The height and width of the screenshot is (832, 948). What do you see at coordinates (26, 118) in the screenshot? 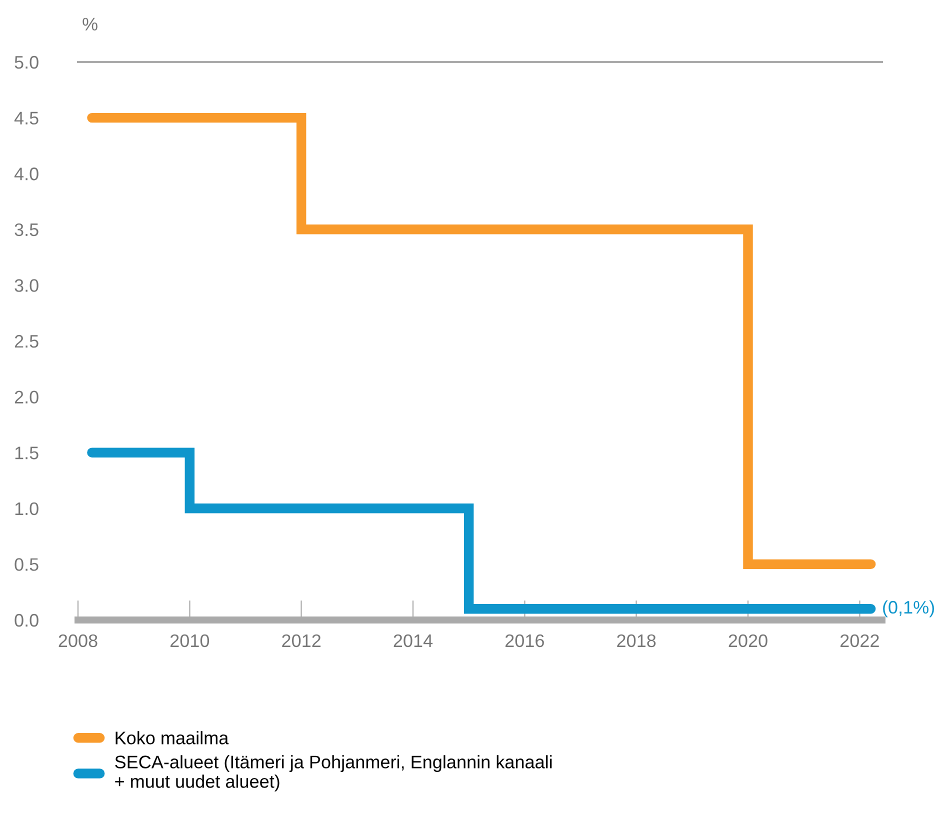
I see `y-tick-label: 4.5` at bounding box center [26, 118].